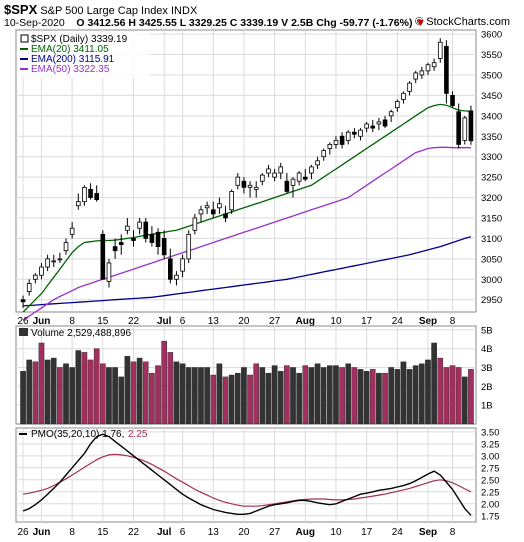 The image size is (524, 542). I want to click on x-tick-label: 15, so click(103, 532).